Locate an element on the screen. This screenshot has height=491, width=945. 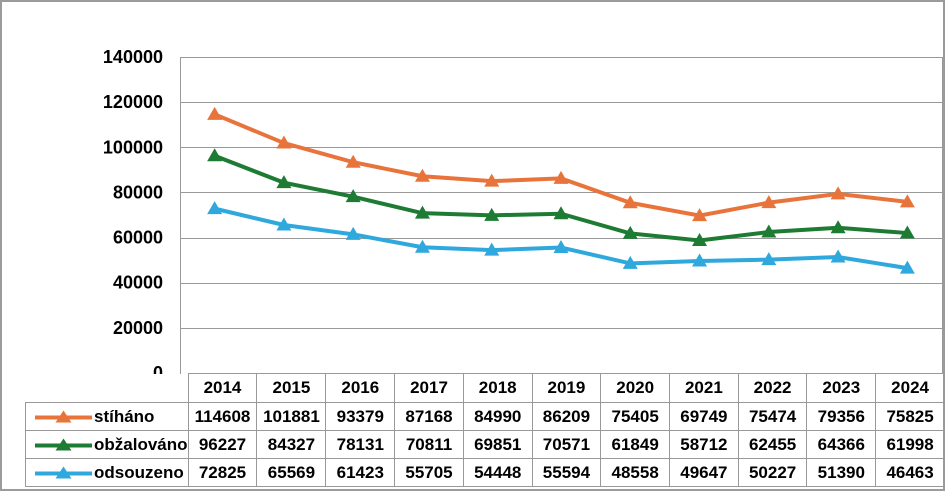
legend-label: odsouzeno is located at coordinates (139, 472).